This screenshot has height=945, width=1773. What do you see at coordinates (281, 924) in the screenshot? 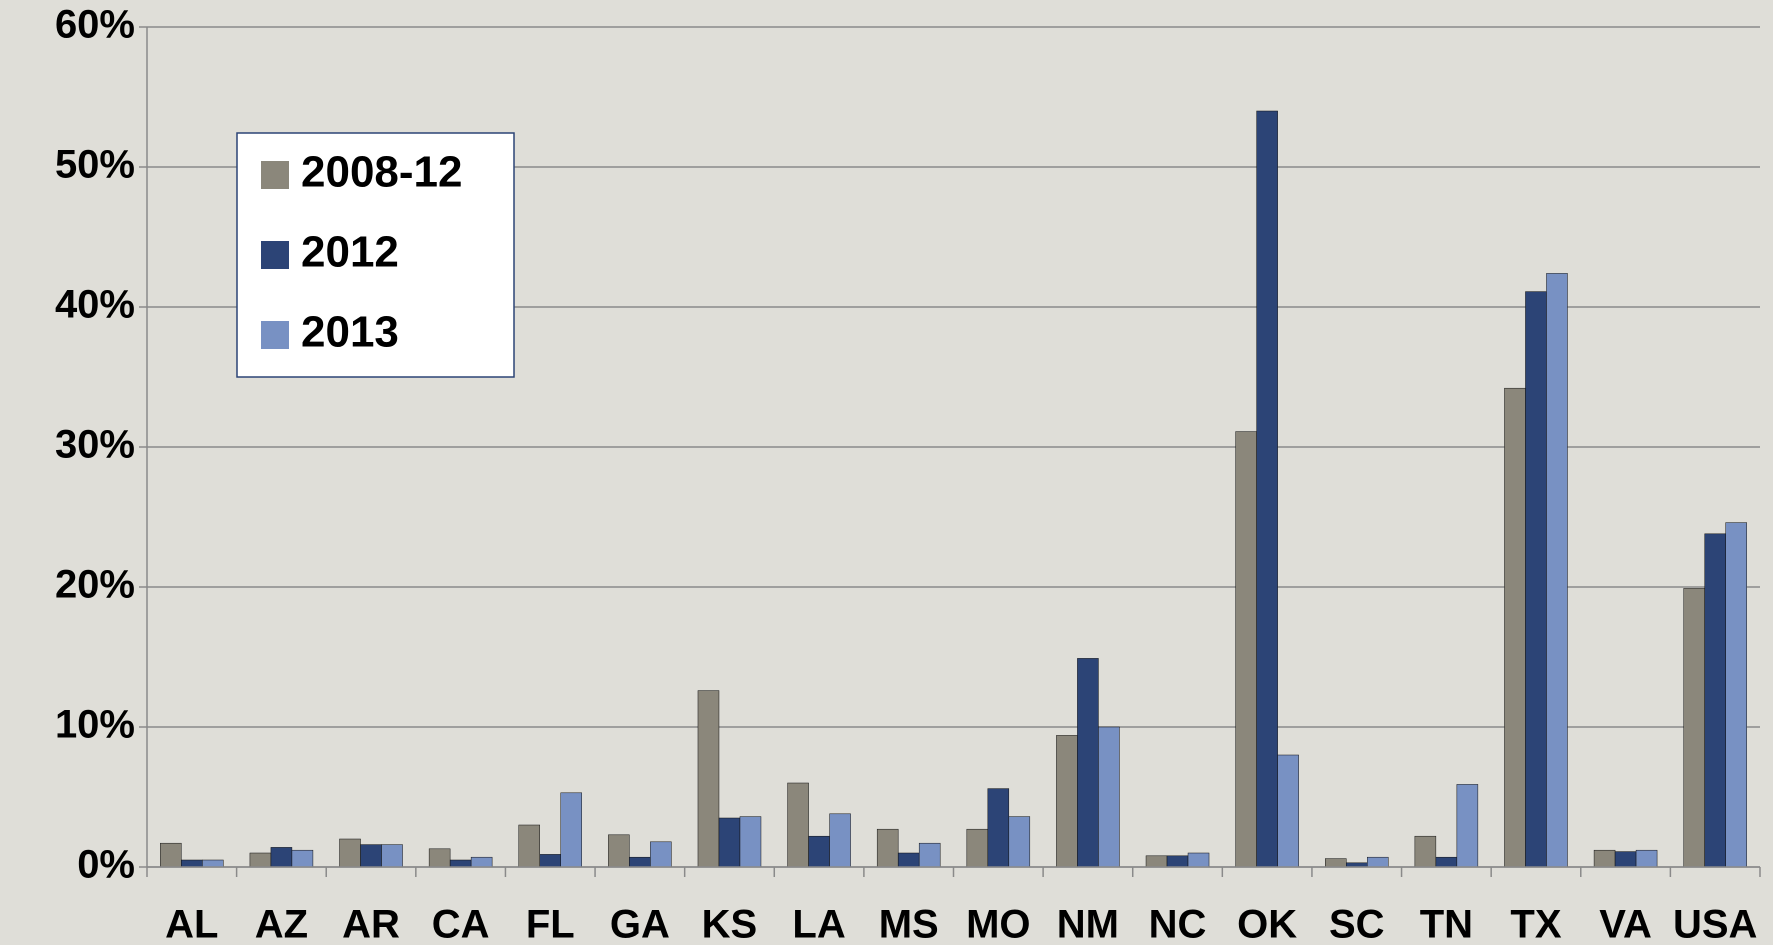
I see `x-tick-label: AZ` at bounding box center [281, 924].